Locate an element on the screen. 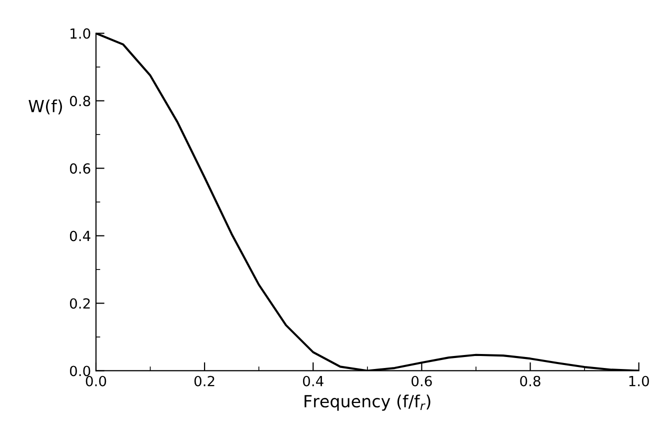  x-tick-label: 0.2 is located at coordinates (204, 381).